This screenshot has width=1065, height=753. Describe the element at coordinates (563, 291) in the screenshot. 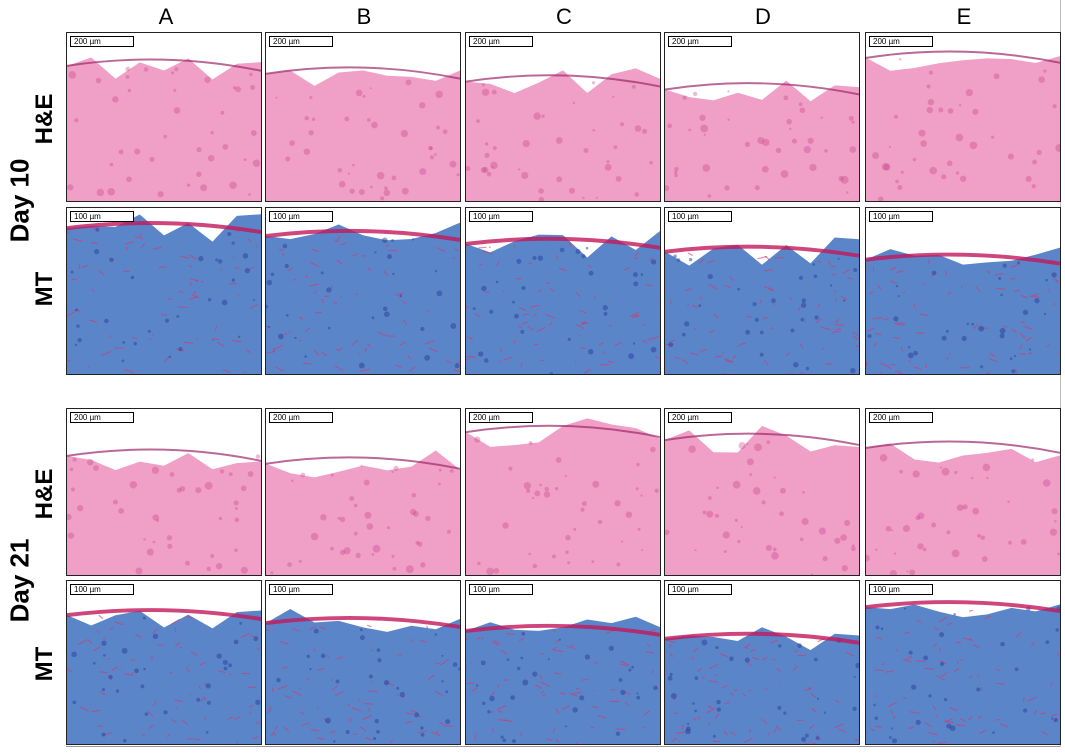

I see `micrograph-mt-day10-c: 100 µm` at that location.